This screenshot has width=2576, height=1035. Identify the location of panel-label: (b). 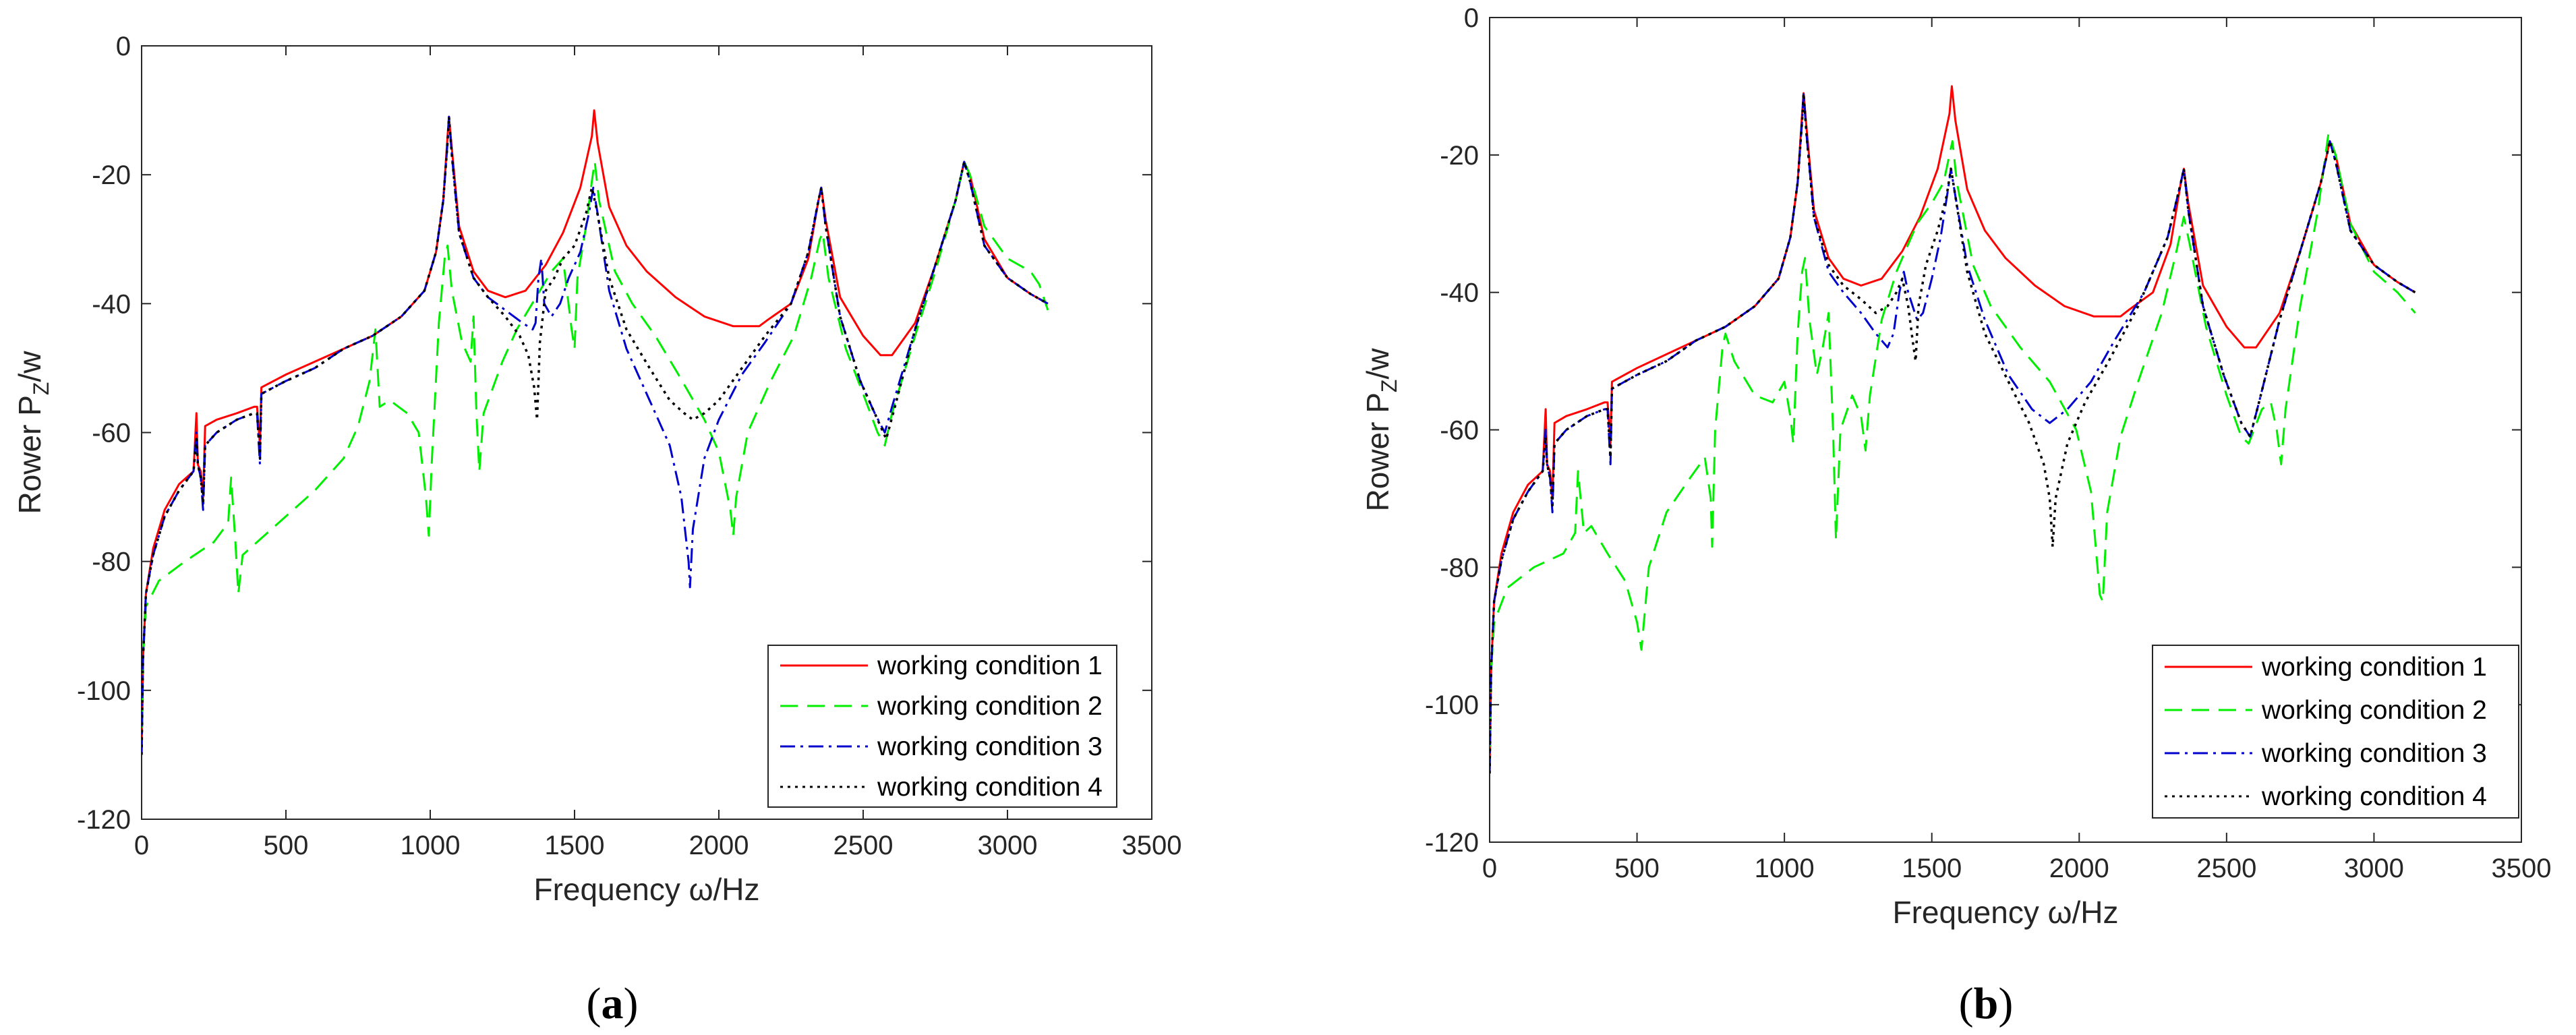
(1987, 1003).